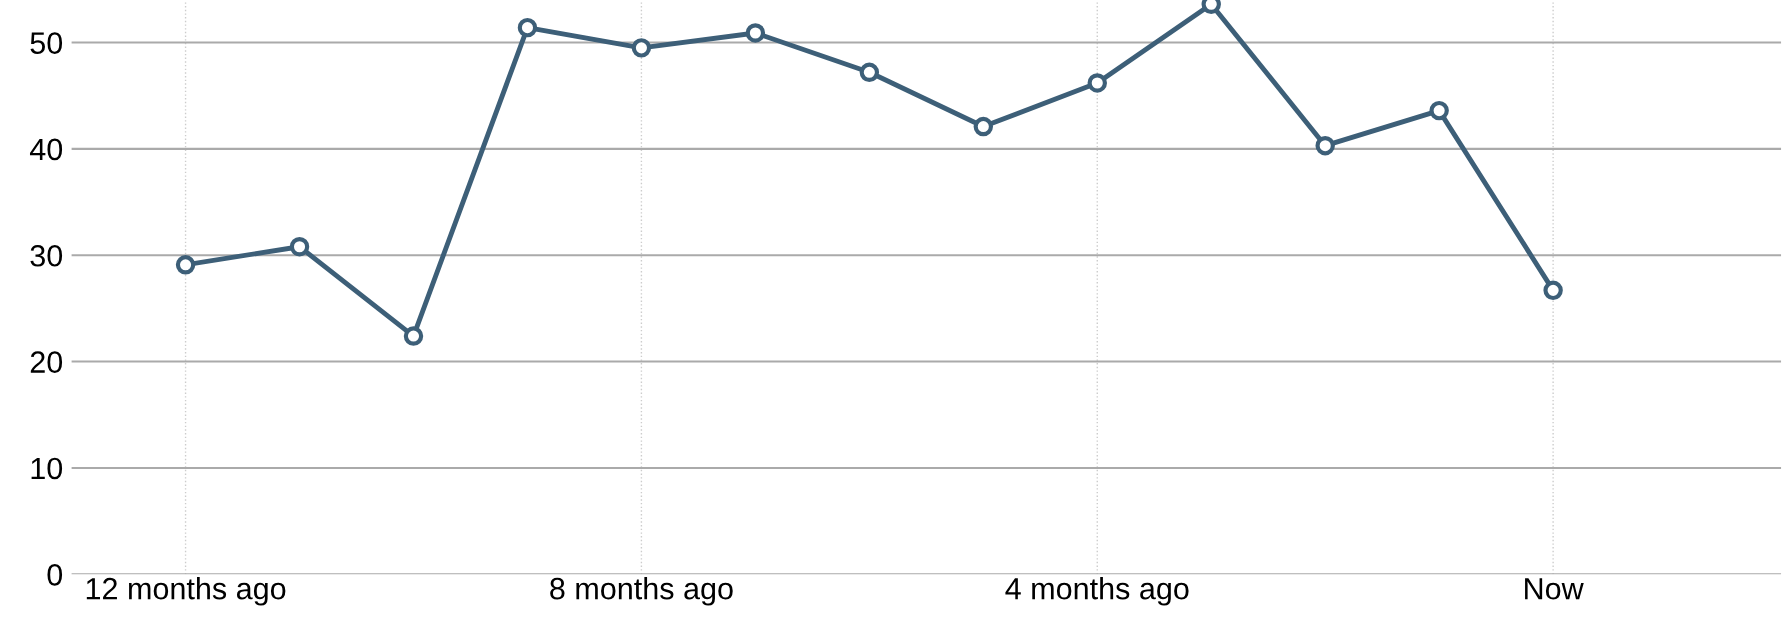  What do you see at coordinates (55, 575) in the screenshot?
I see `y-tick-label: 0` at bounding box center [55, 575].